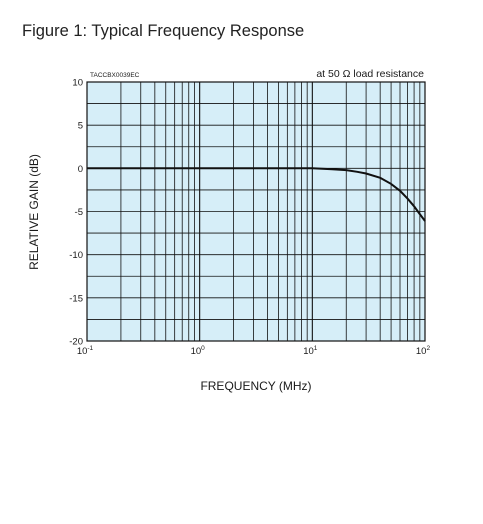 The height and width of the screenshot is (524, 483). I want to click on y-axis-ticks: 10 5 0 -5 -10 -15 -20, so click(76, 213).